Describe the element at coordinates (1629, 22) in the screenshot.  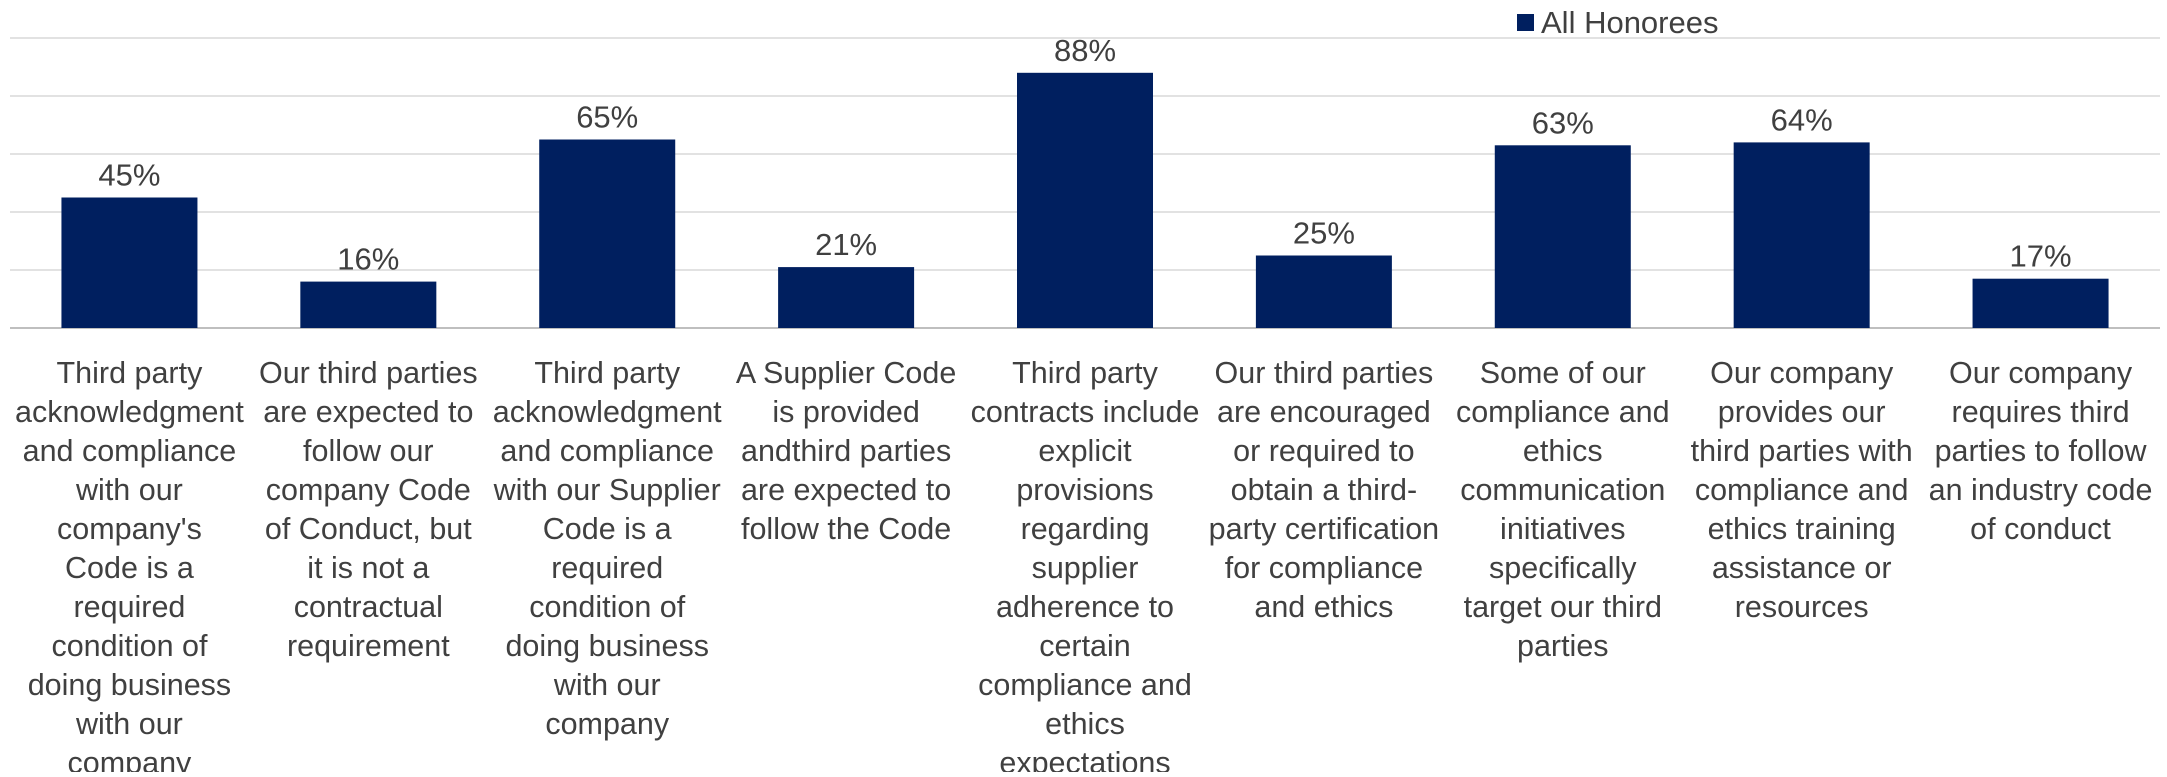
I see `legend-label: All Honorees` at that location.